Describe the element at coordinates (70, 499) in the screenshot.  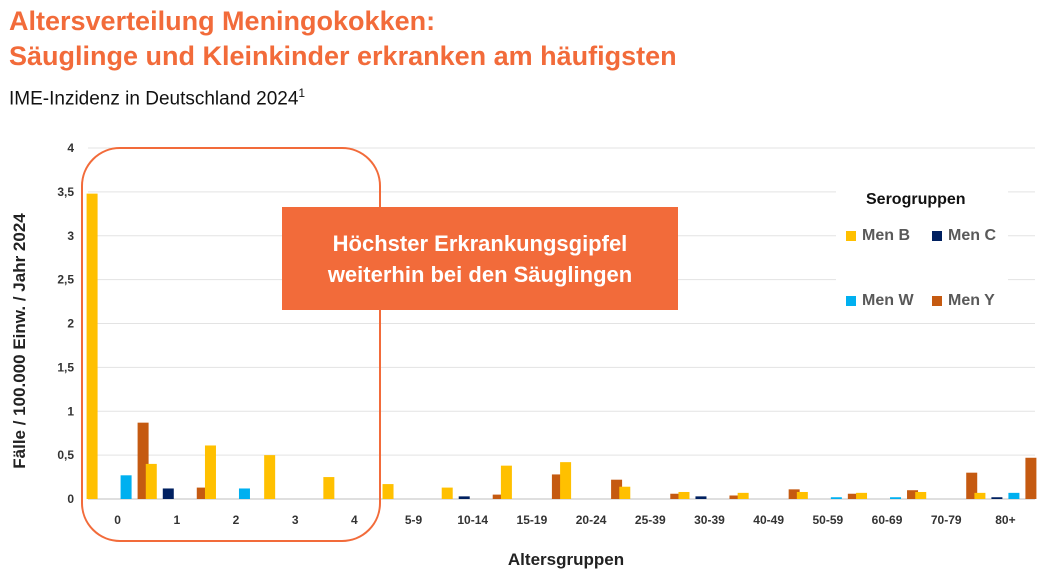
I see `y-tick-label: 0` at that location.